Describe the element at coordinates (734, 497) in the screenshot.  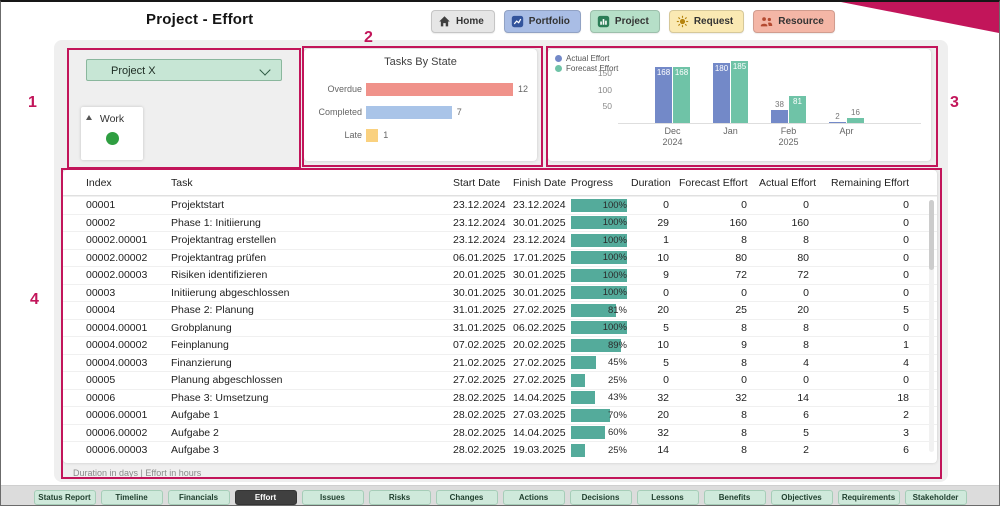
I see `tab-benefits: Benefits` at that location.